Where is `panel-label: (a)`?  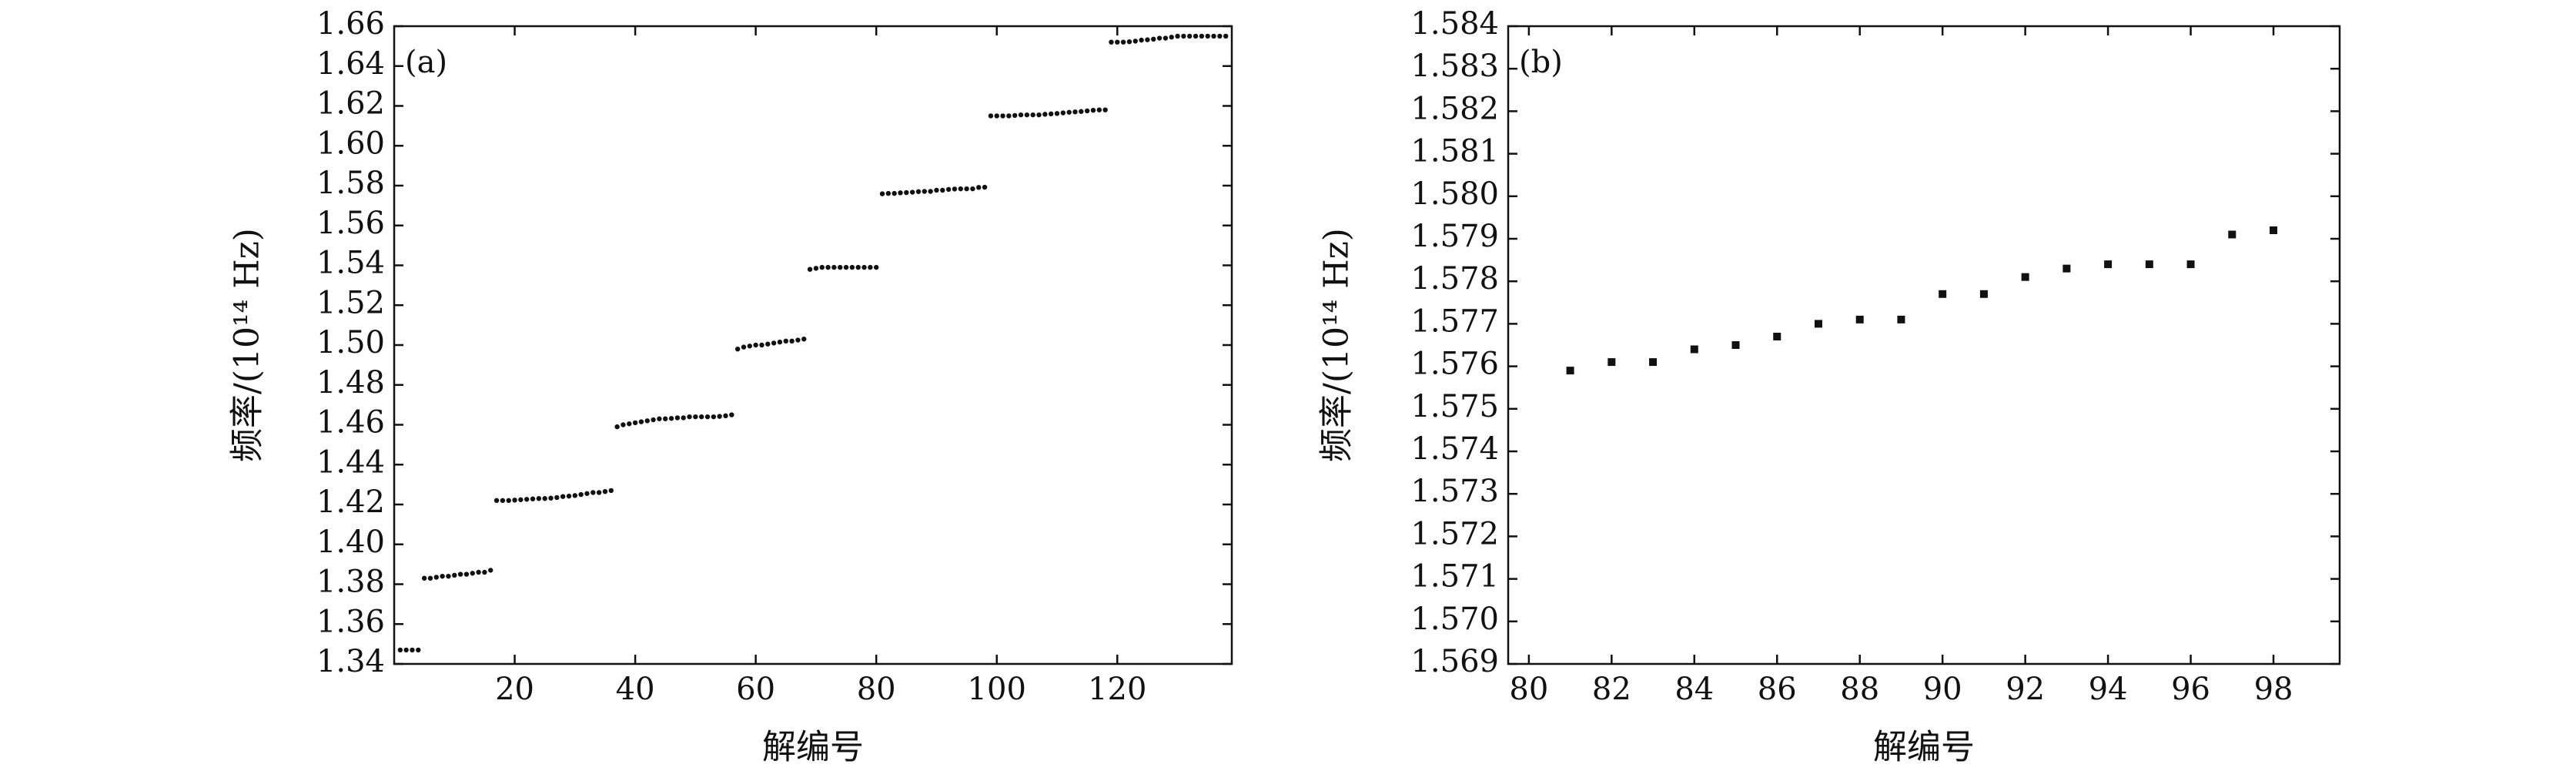 panel-label: (a) is located at coordinates (426, 63).